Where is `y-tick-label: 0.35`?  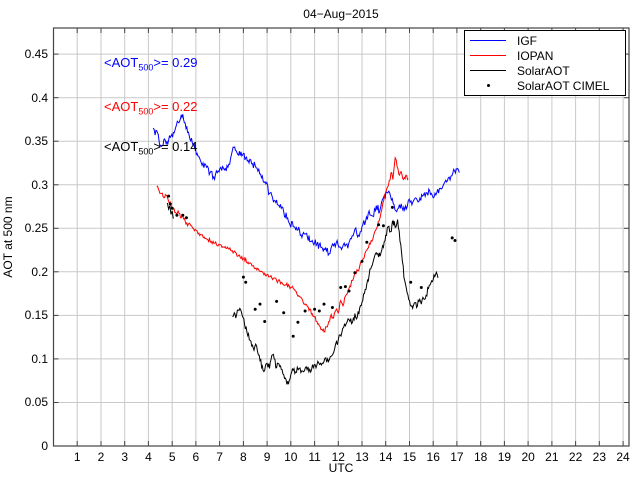
y-tick-label: 0.35 is located at coordinates (36, 141).